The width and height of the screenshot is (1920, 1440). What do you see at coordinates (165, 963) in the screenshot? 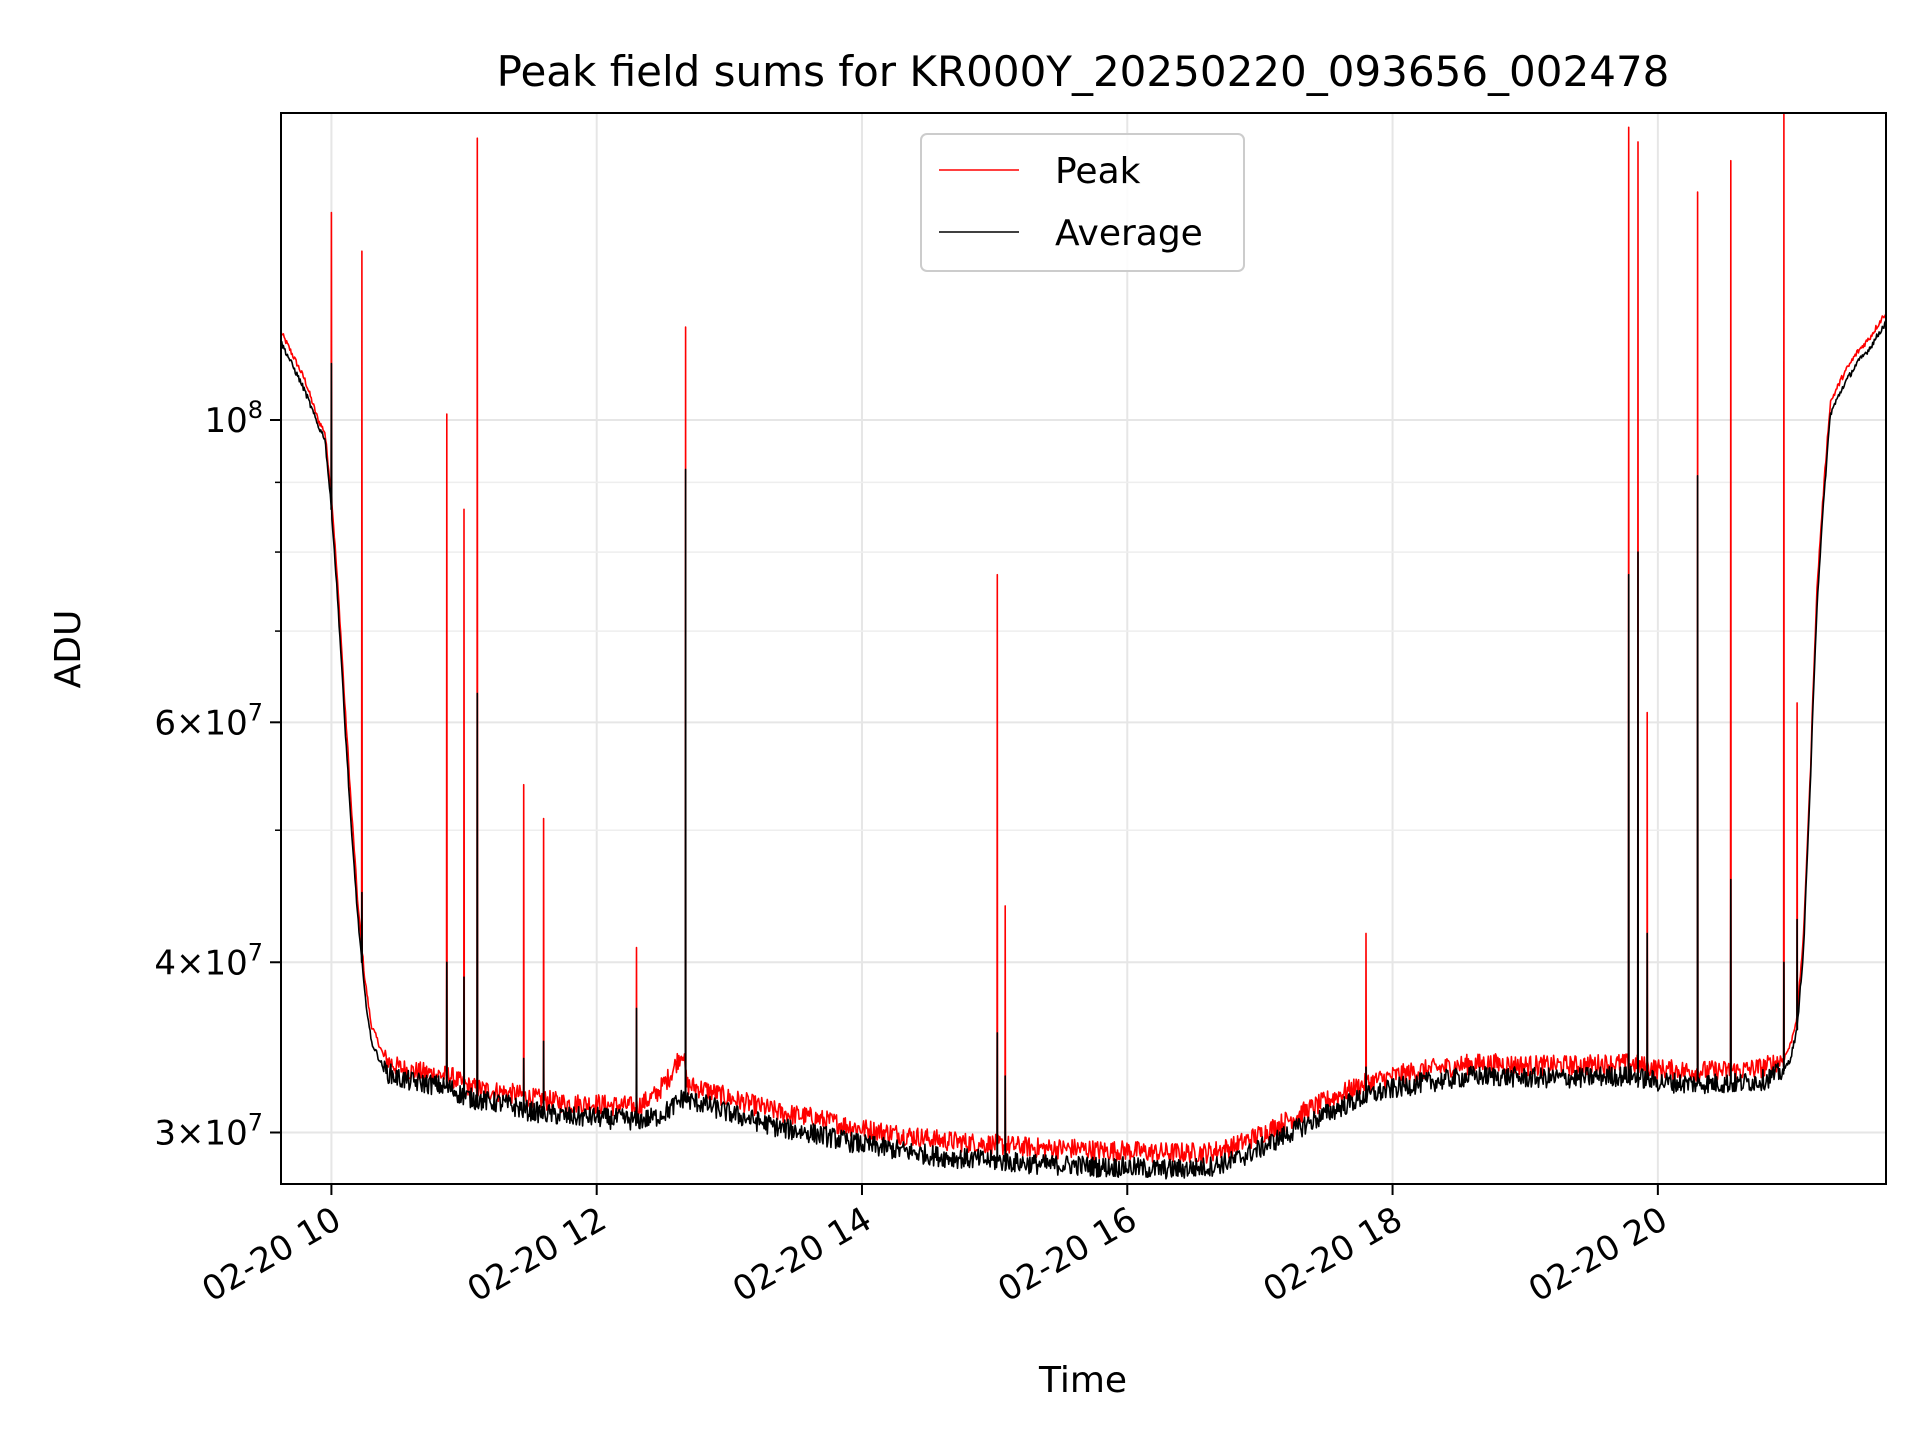
I see `y-tick-mantissa: 4` at bounding box center [165, 963].